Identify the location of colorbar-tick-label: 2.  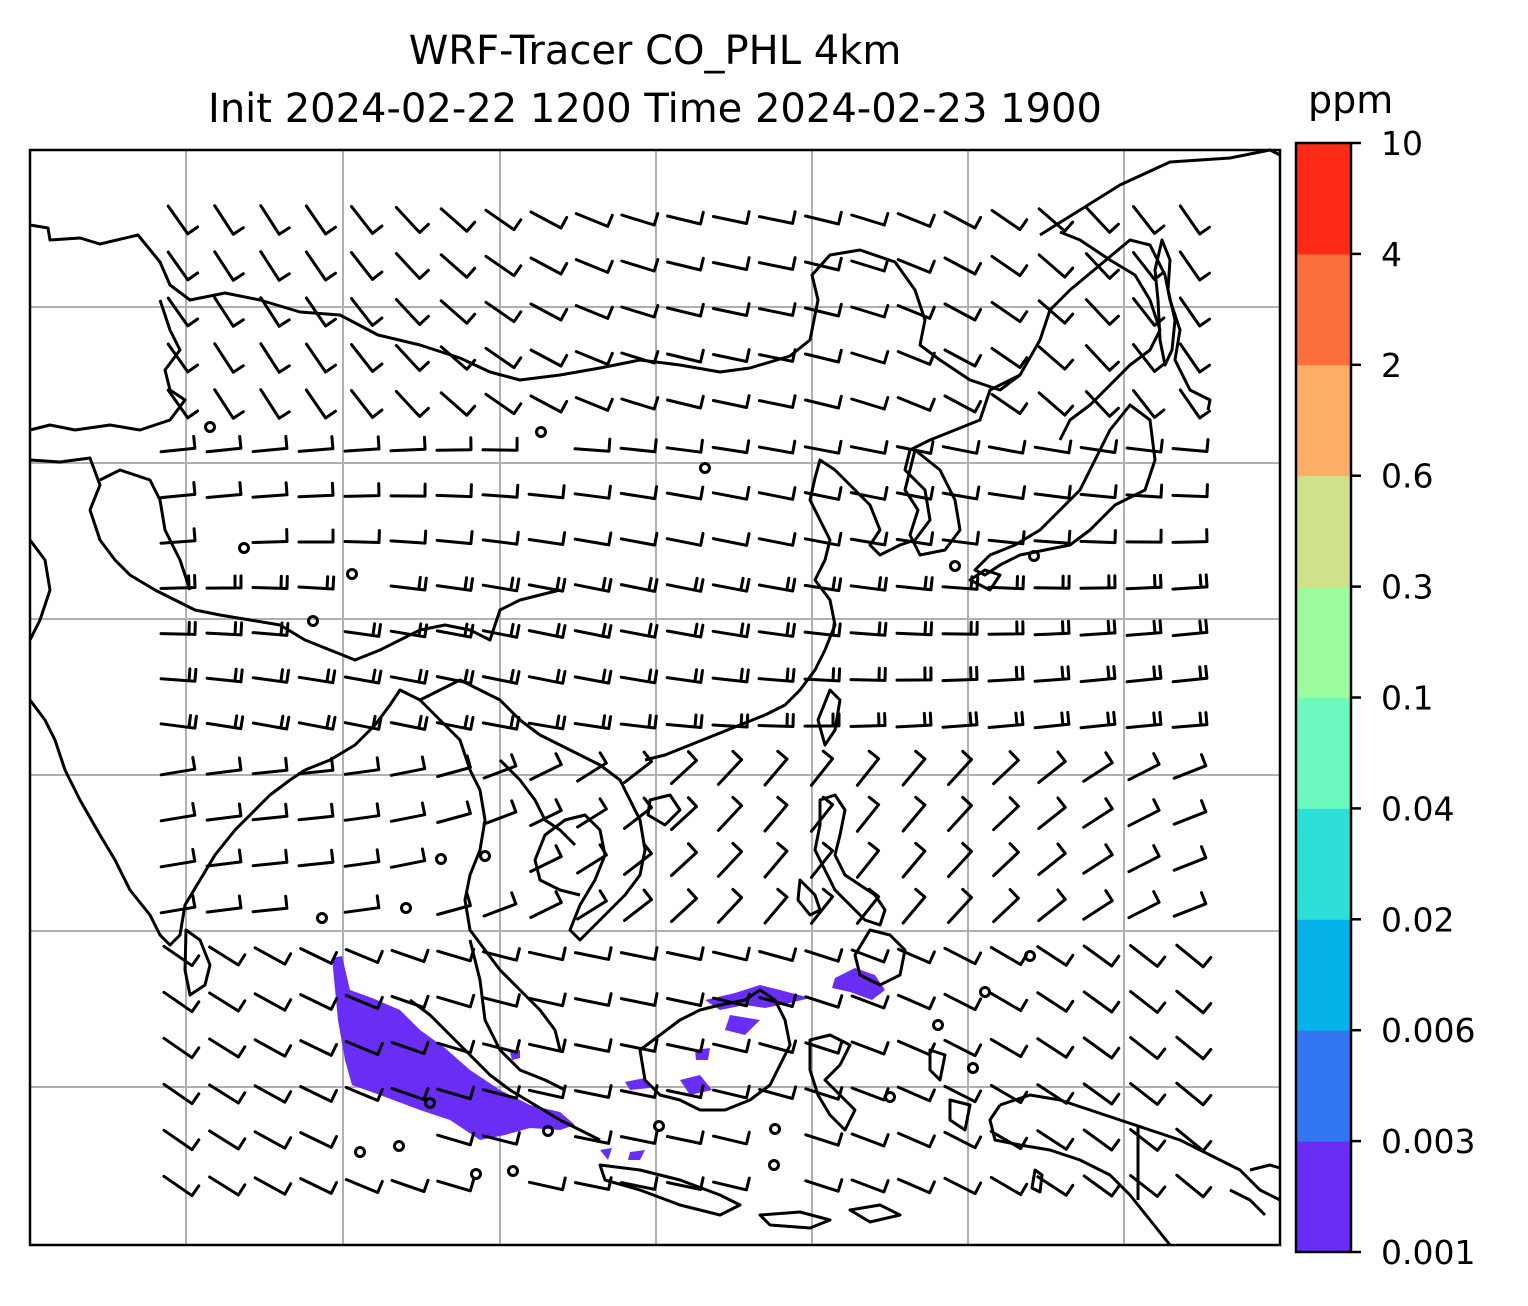
(1391, 365).